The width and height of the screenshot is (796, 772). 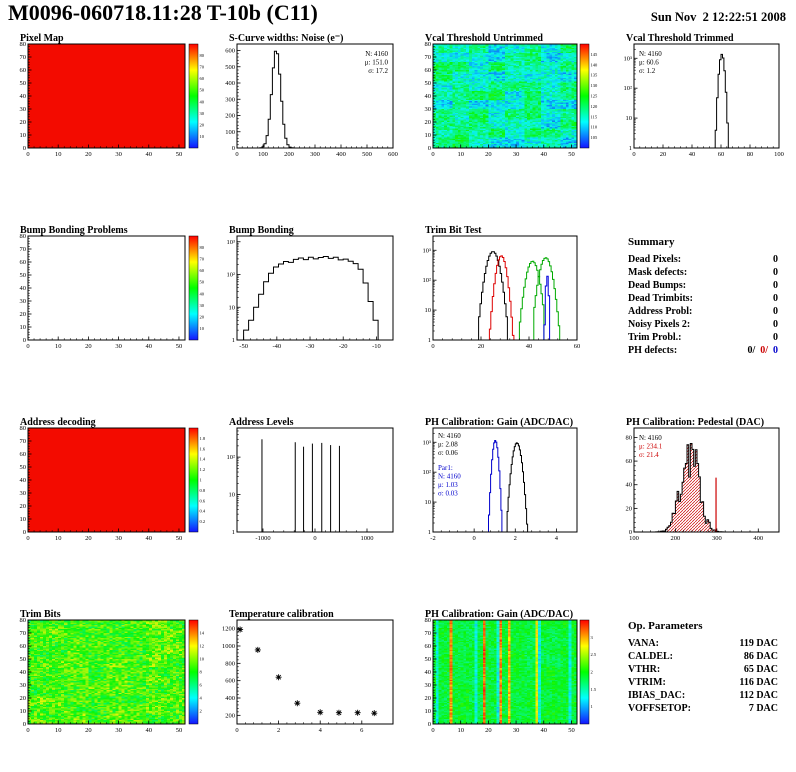 What do you see at coordinates (448, 445) in the screenshot?
I see `svg-text: μ: 2.08` at bounding box center [448, 445].